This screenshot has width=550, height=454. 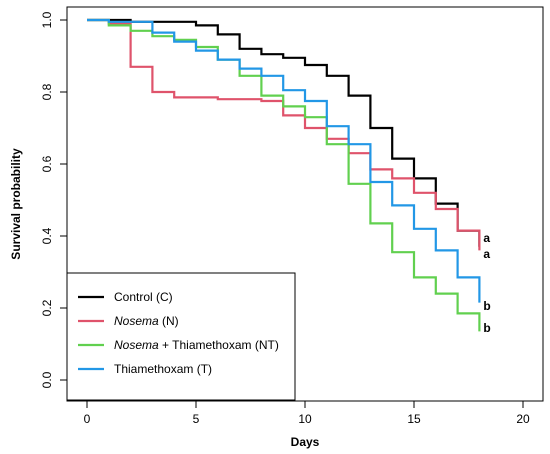 I want to click on legend-box, so click(x=181, y=336).